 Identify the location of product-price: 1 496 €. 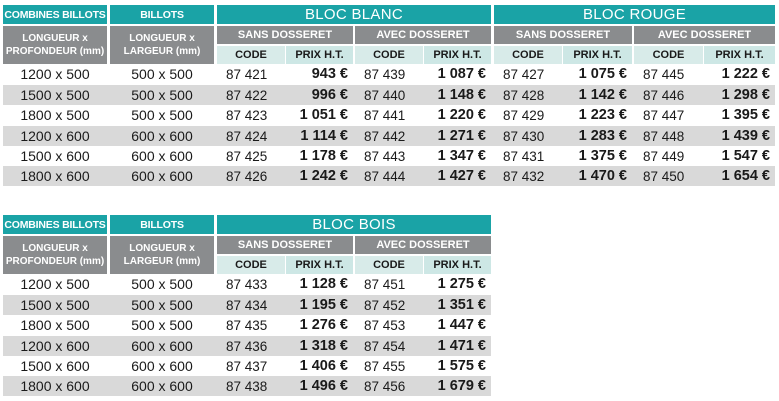
(323, 386).